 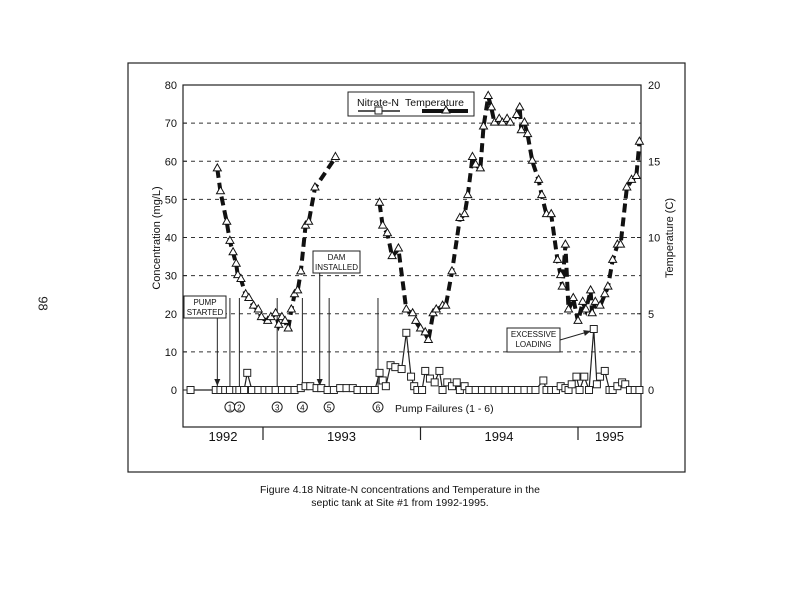 I want to click on y-tick-label: 40, so click(x=171, y=239).